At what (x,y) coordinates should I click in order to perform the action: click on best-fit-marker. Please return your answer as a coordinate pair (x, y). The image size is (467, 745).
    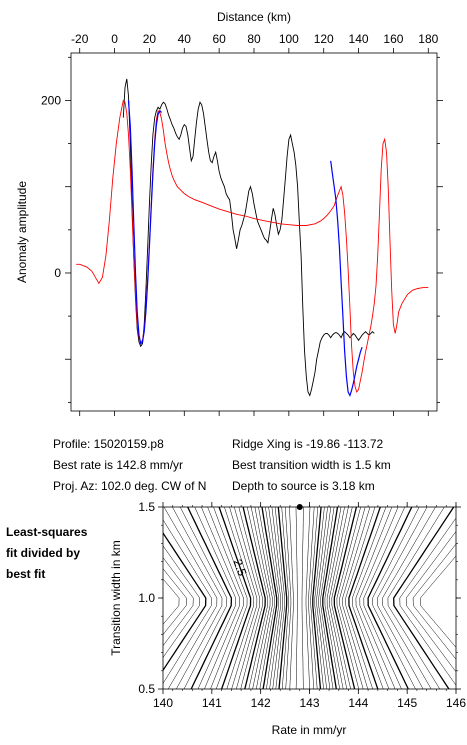
    Looking at the image, I should click on (299, 507).